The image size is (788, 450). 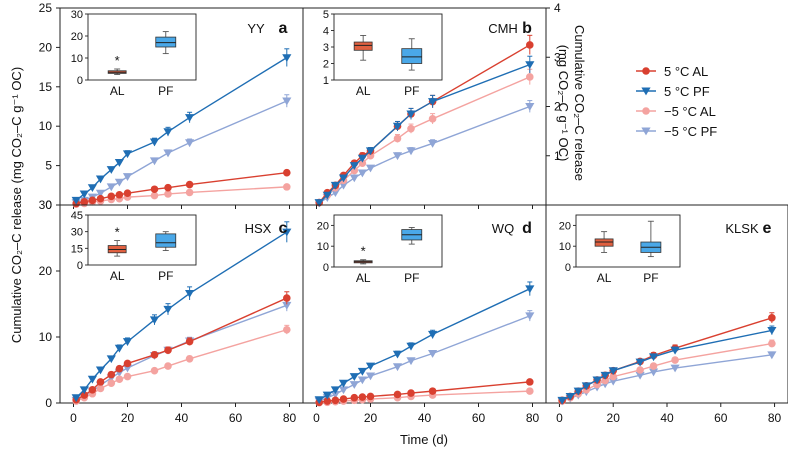 I want to click on significance-star: *, so click(x=117, y=232).